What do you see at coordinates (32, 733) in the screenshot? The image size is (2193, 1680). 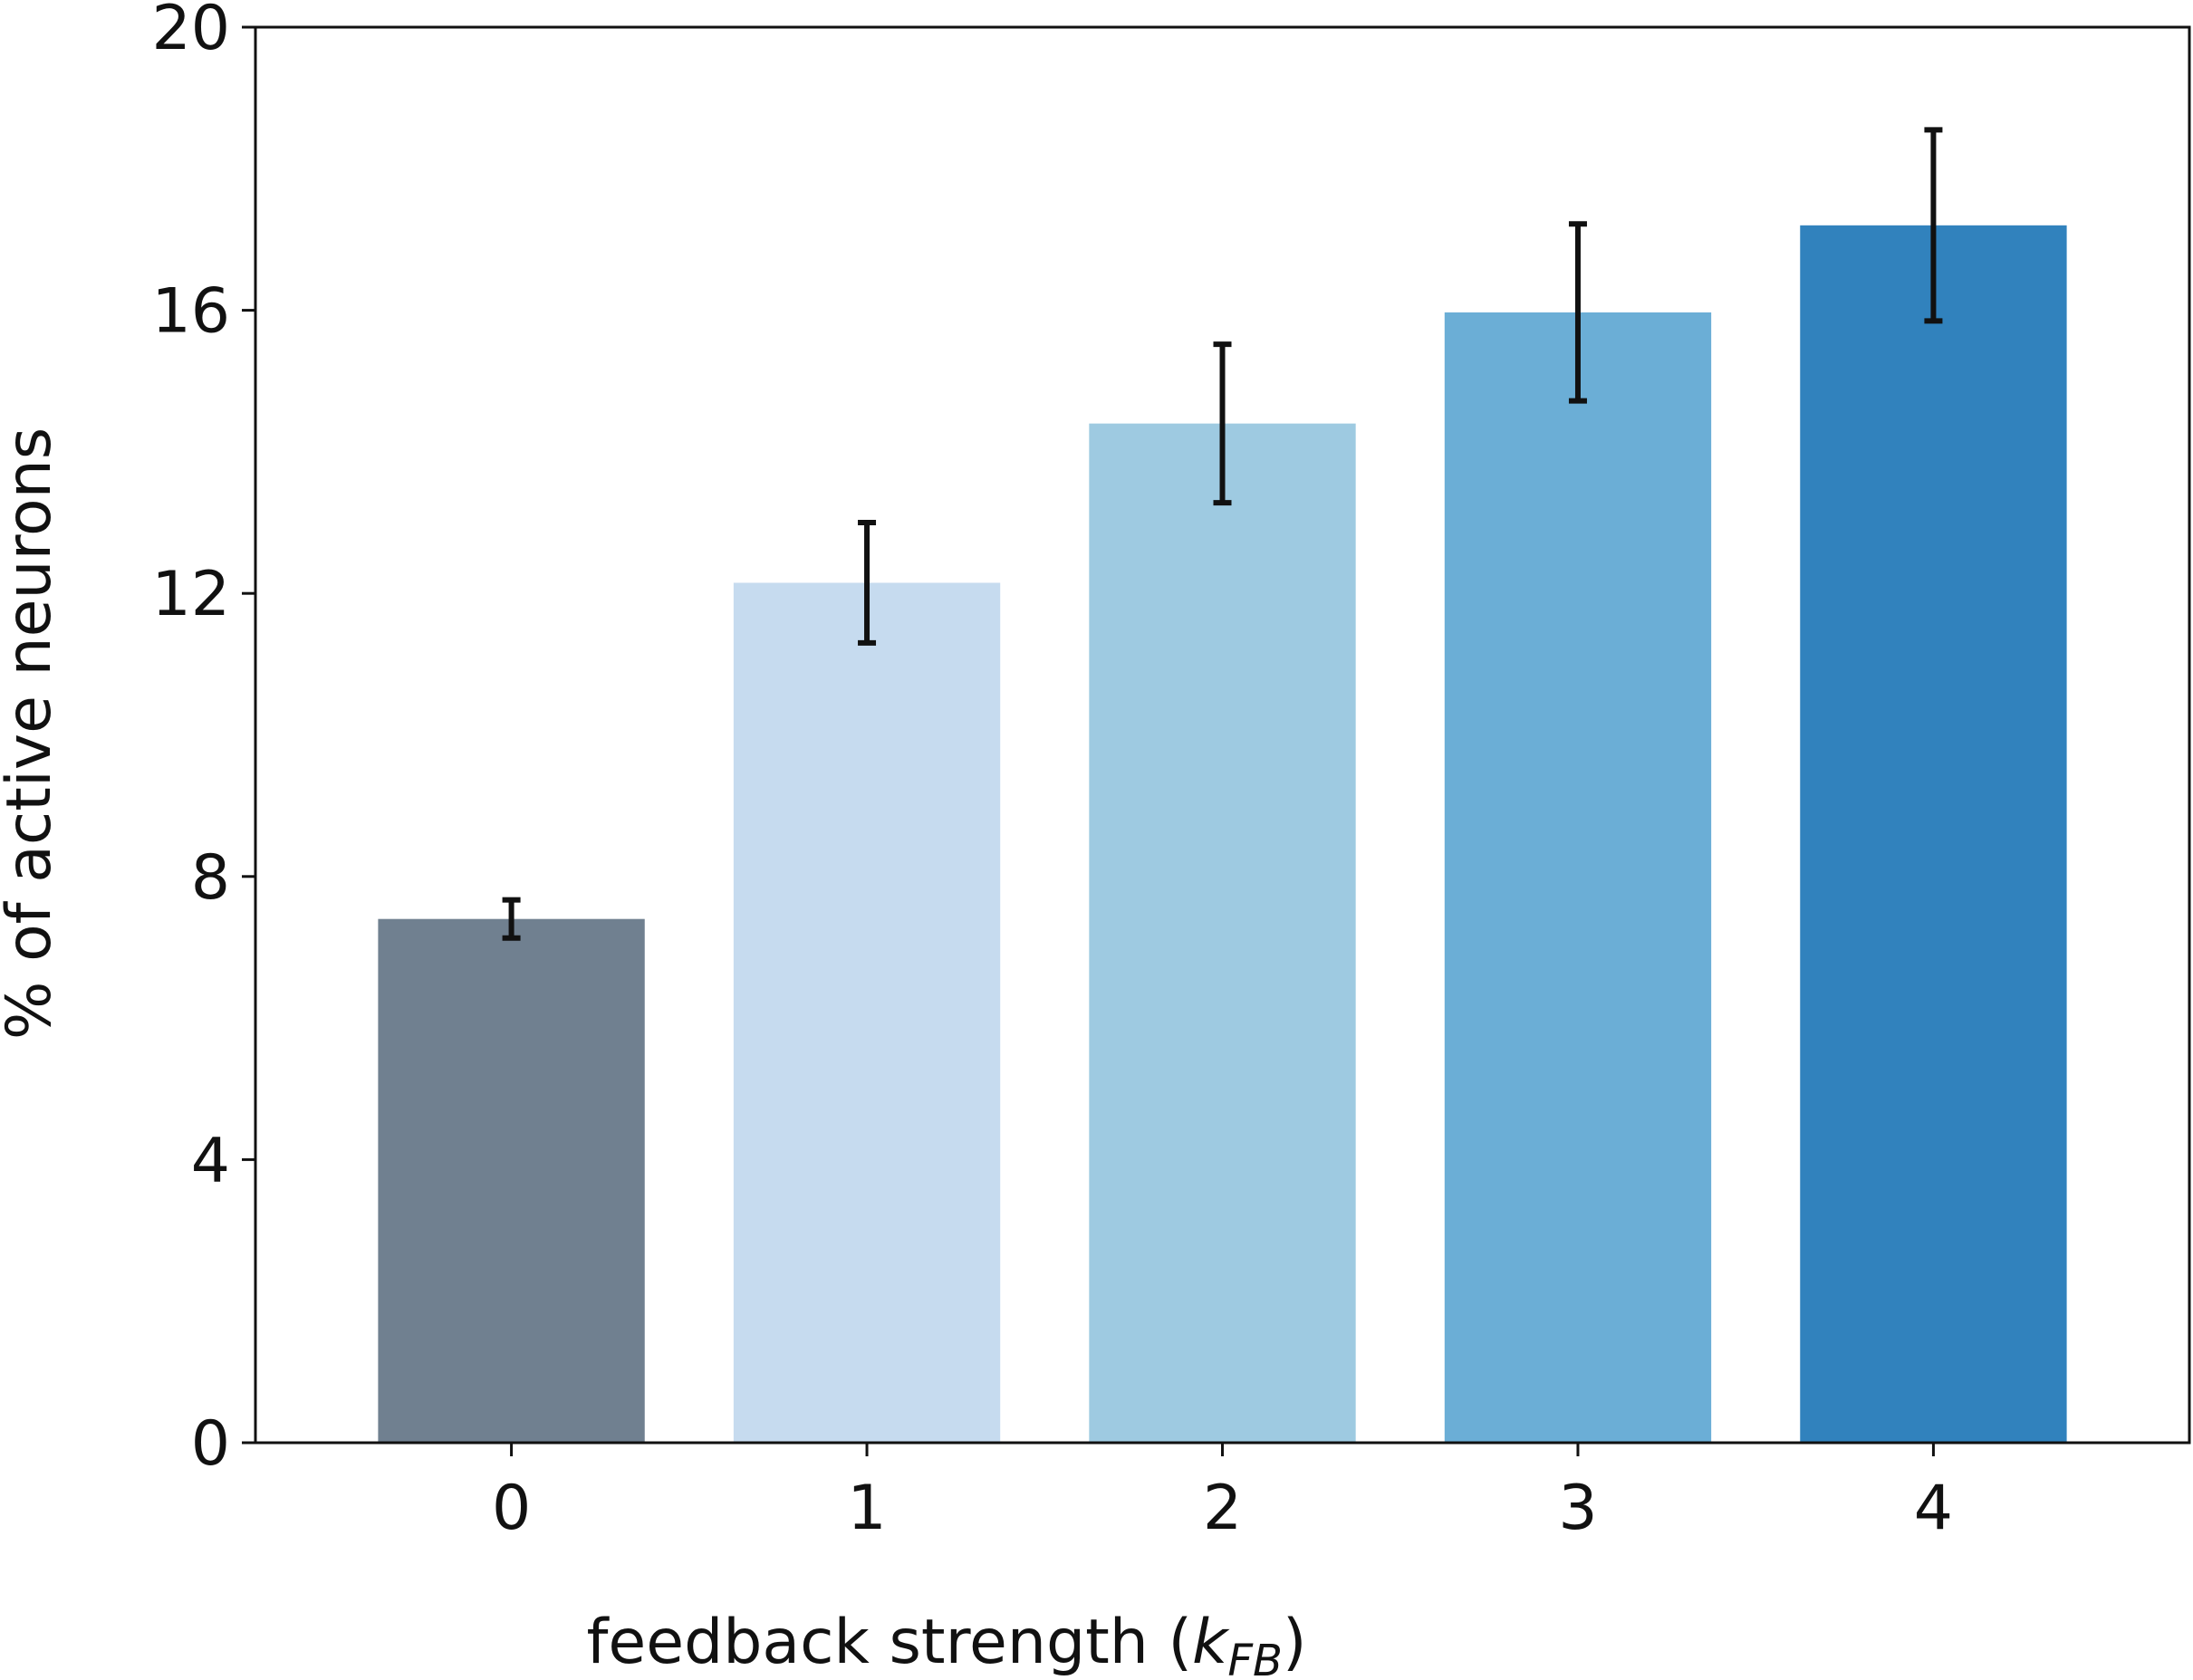 I see `y-axis-label: % of active neurons` at bounding box center [32, 733].